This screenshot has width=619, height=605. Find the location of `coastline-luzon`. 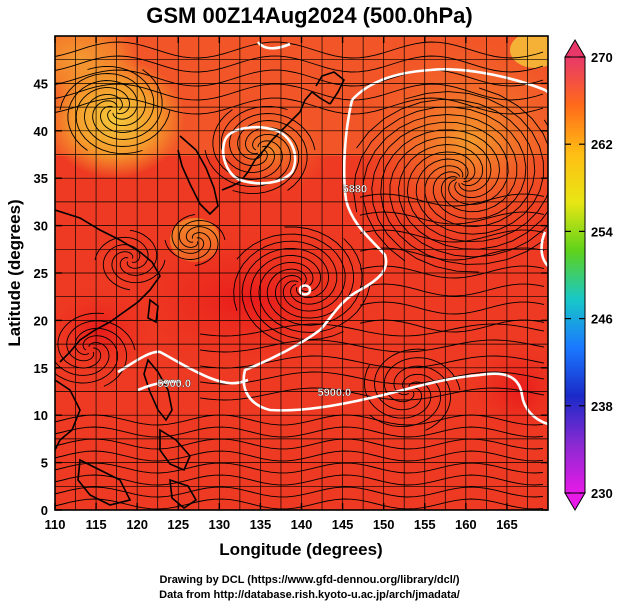

coastline-luzon is located at coordinates (158, 390).